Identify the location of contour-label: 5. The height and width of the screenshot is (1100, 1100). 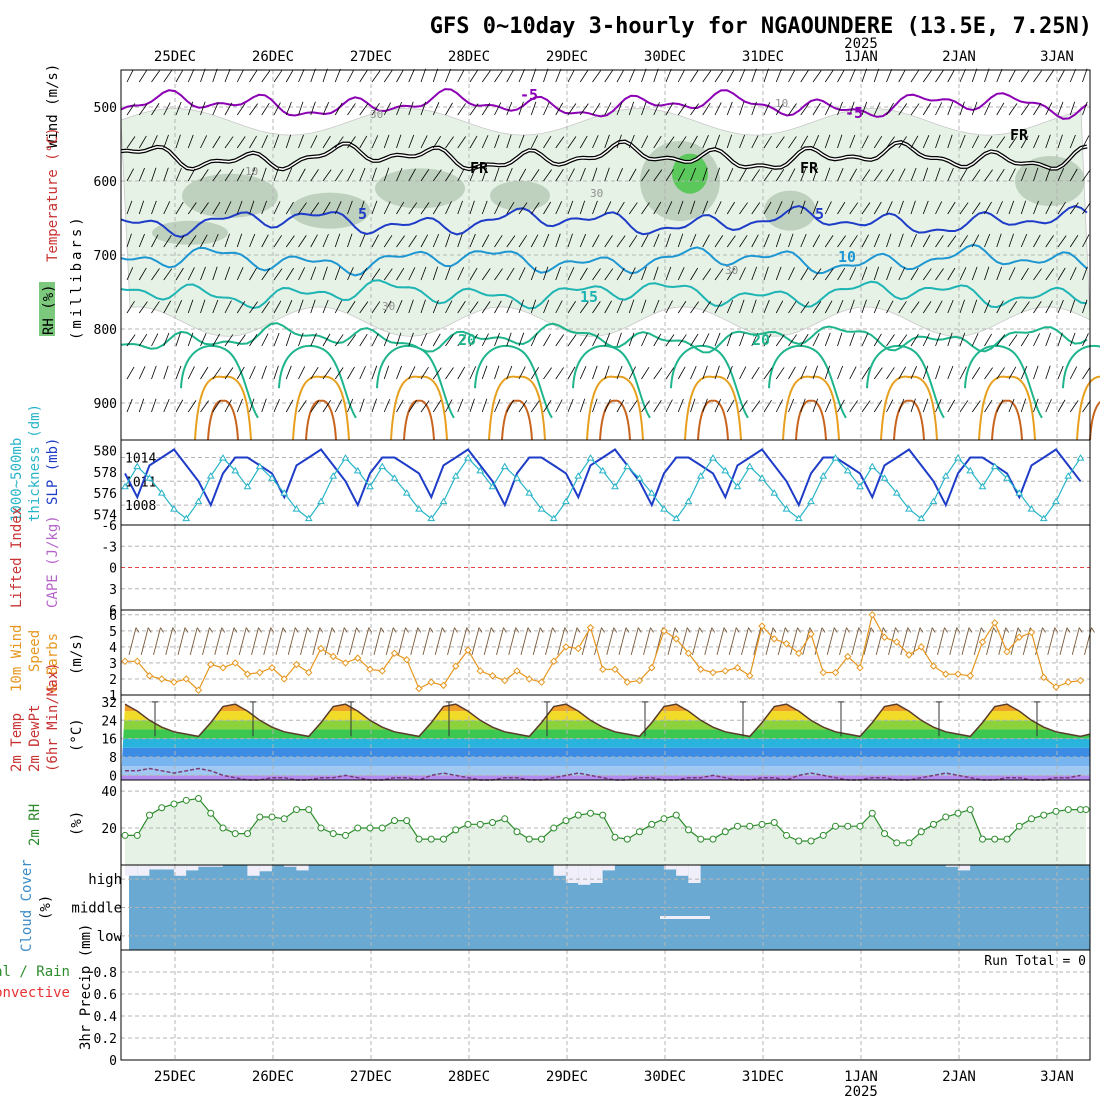
(362, 214).